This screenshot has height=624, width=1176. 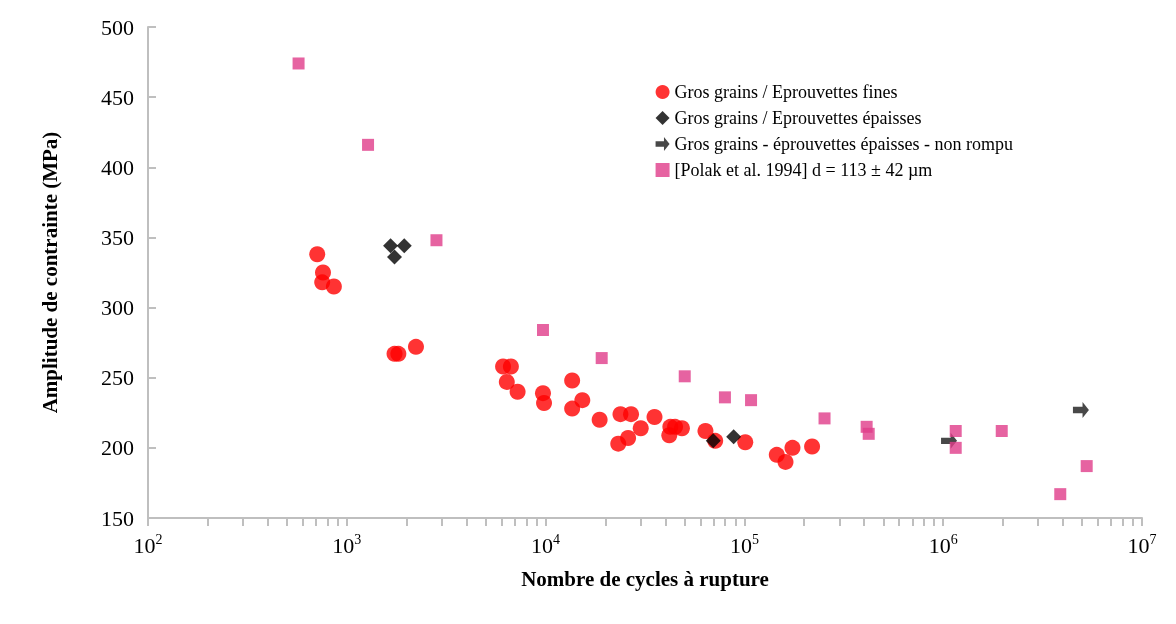 What do you see at coordinates (49, 272) in the screenshot?
I see `y-axis-title: Amplitude de contrainte (MPa)` at bounding box center [49, 272].